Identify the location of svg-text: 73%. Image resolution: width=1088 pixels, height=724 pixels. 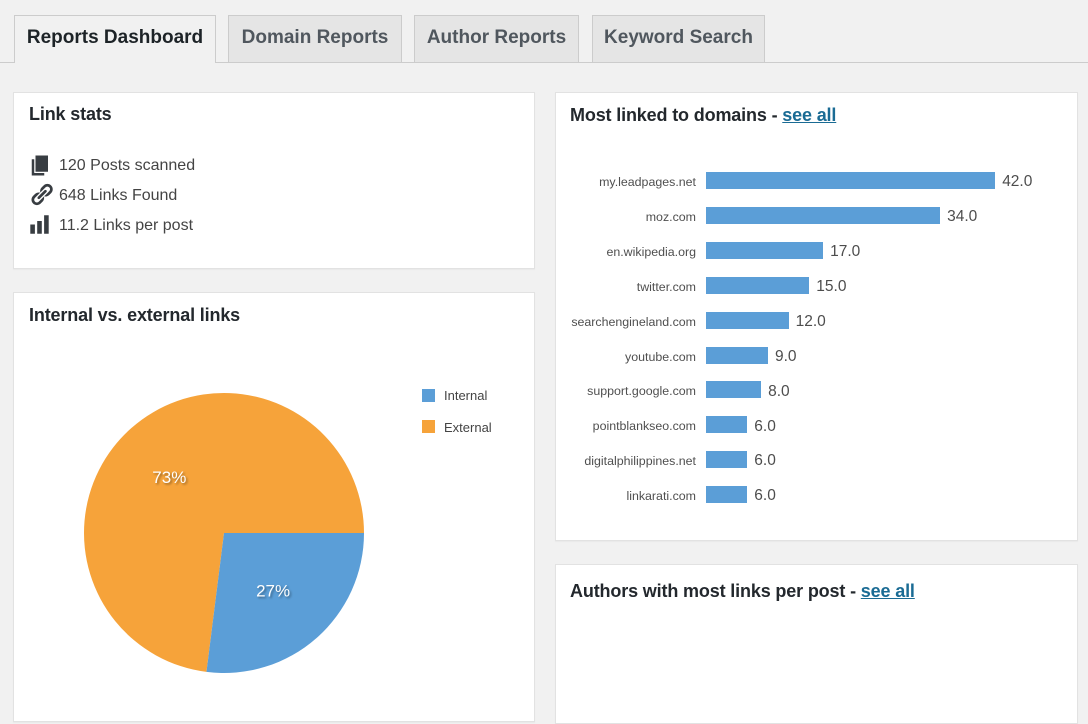
(169, 477).